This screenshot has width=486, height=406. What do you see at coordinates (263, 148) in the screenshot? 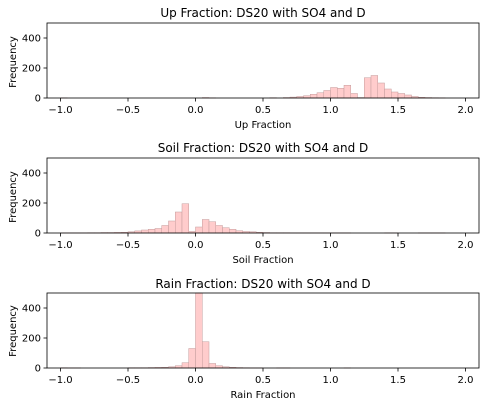
I see `chart-title: Soil Fraction: DS20 with SO4 and D` at bounding box center [263, 148].